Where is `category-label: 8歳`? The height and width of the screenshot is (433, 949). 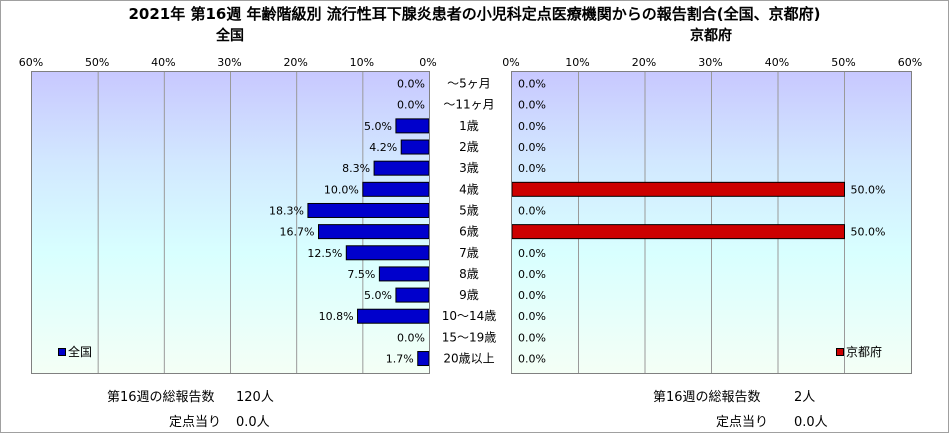 category-label: 8歳 is located at coordinates (469, 274).